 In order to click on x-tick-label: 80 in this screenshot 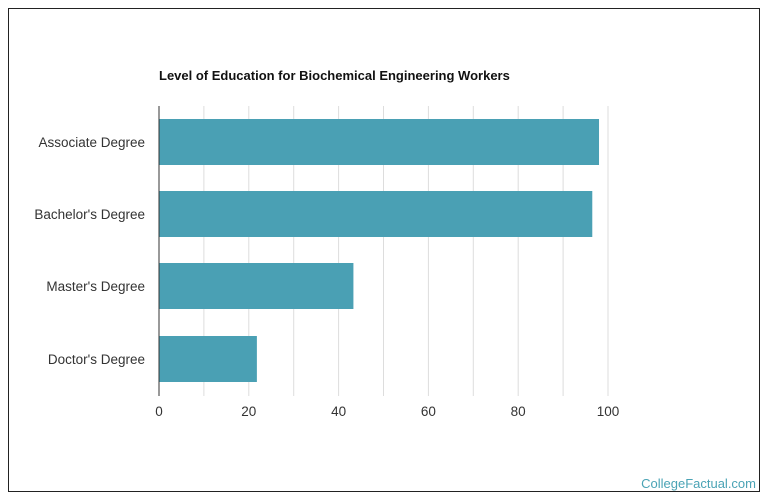, I will do `click(518, 411)`.